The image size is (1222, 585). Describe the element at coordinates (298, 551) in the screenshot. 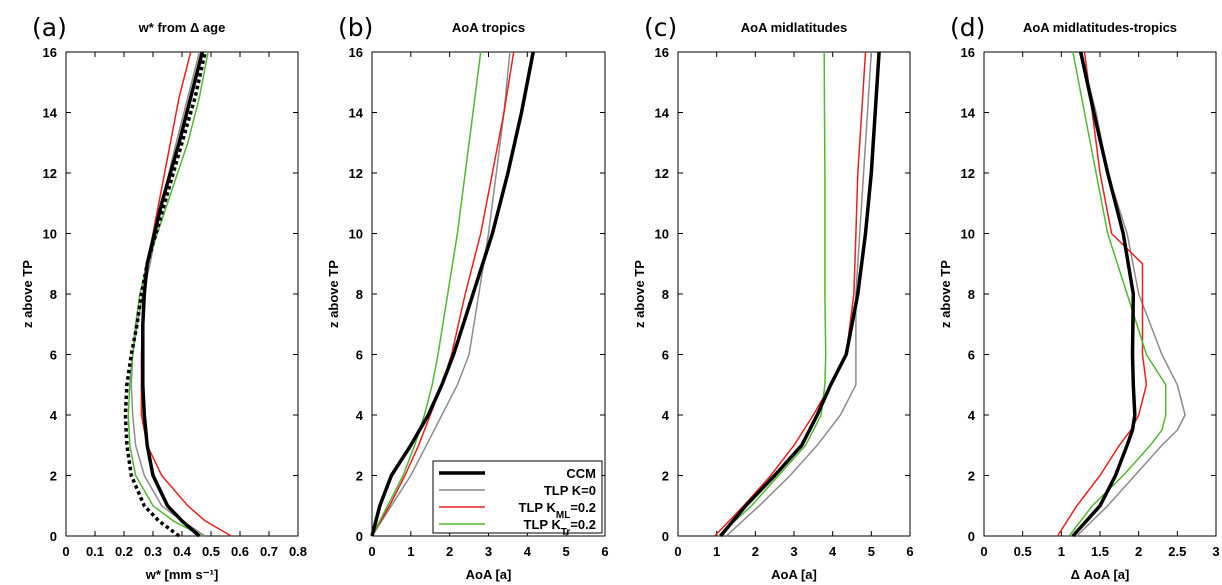

I see `x-tick-label: 0.8` at that location.